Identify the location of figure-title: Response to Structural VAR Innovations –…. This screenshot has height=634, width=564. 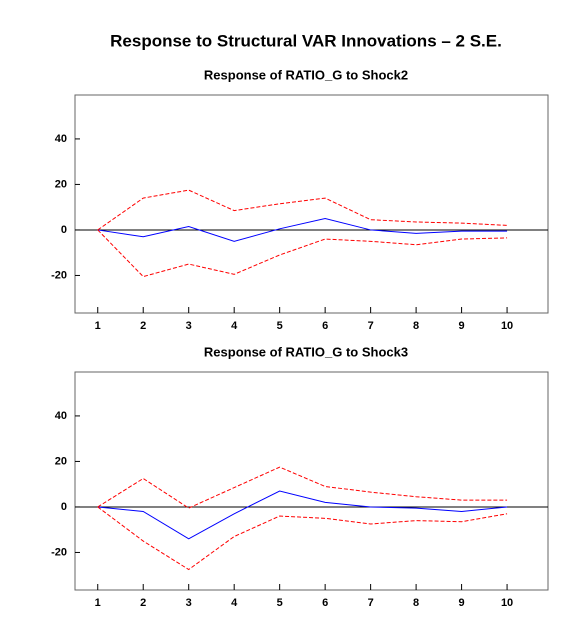
(306, 40).